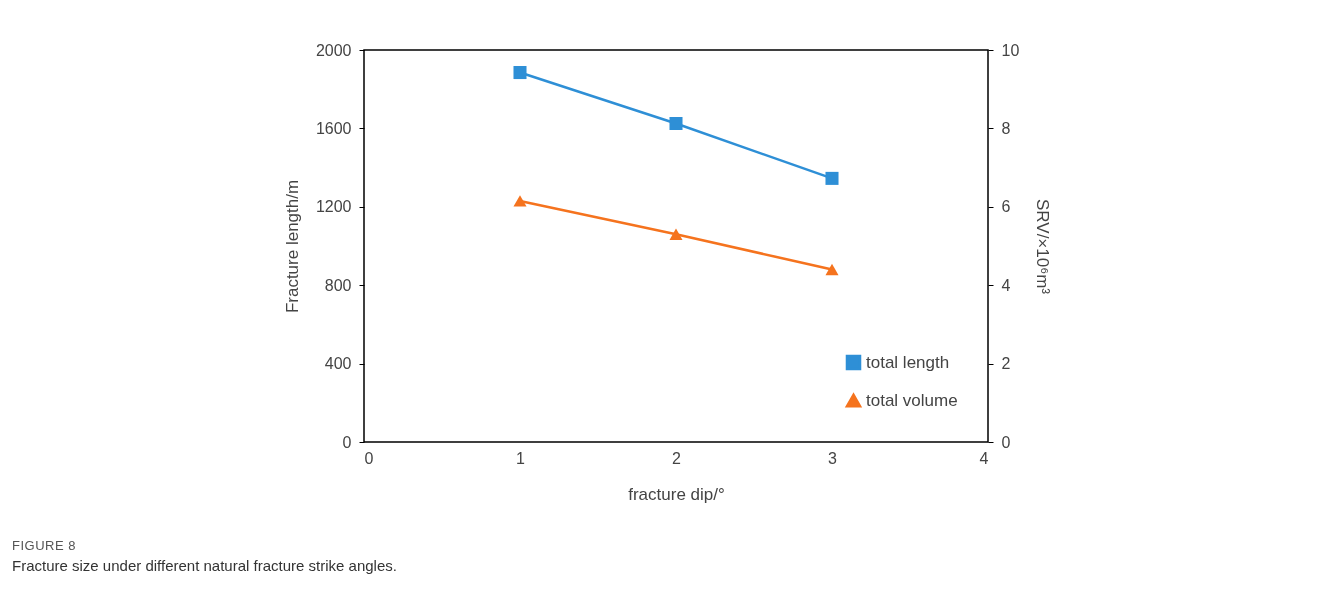  I want to click on legend-label: total length, so click(908, 362).